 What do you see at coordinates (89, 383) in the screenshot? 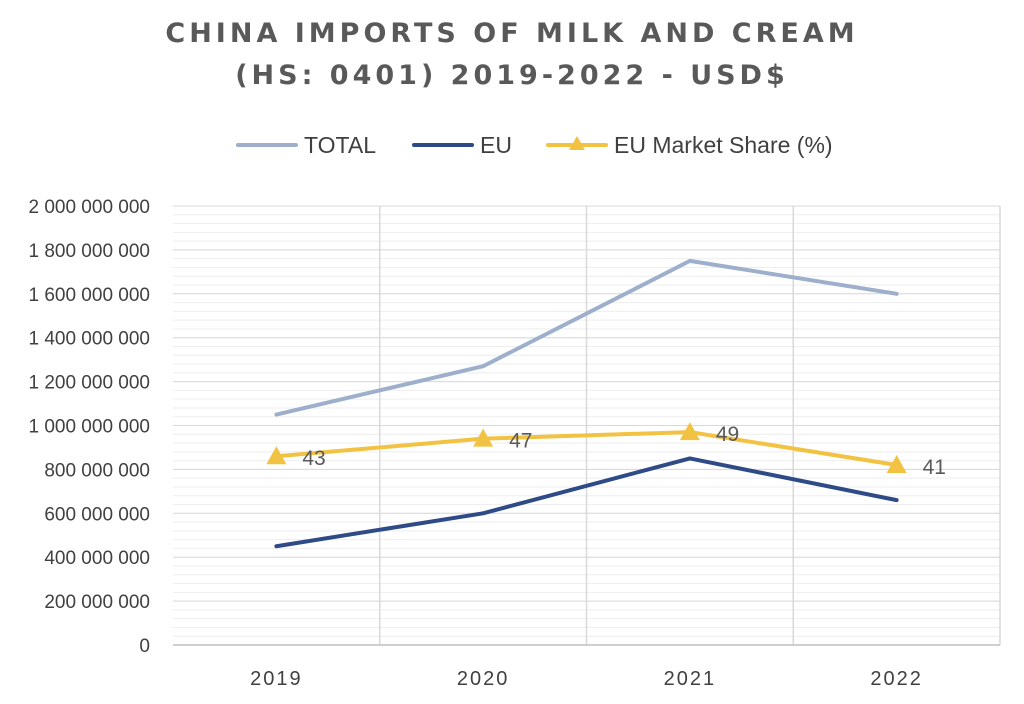
I see `y-tick-label: 1 200 000 000` at bounding box center [89, 383].